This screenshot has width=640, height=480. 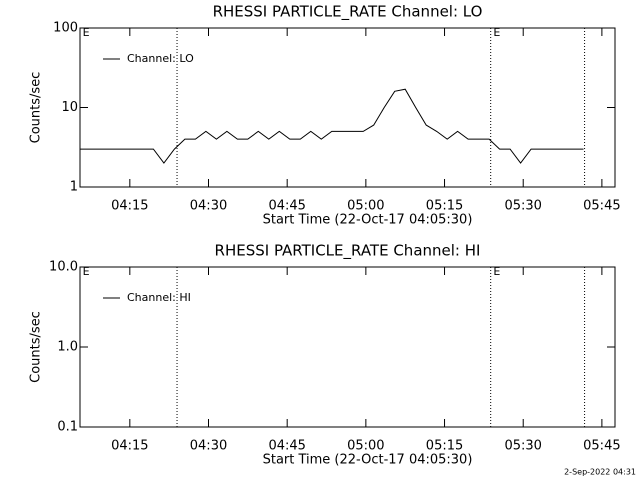 What do you see at coordinates (159, 297) in the screenshot?
I see `legend-label: Channel: HI` at bounding box center [159, 297].